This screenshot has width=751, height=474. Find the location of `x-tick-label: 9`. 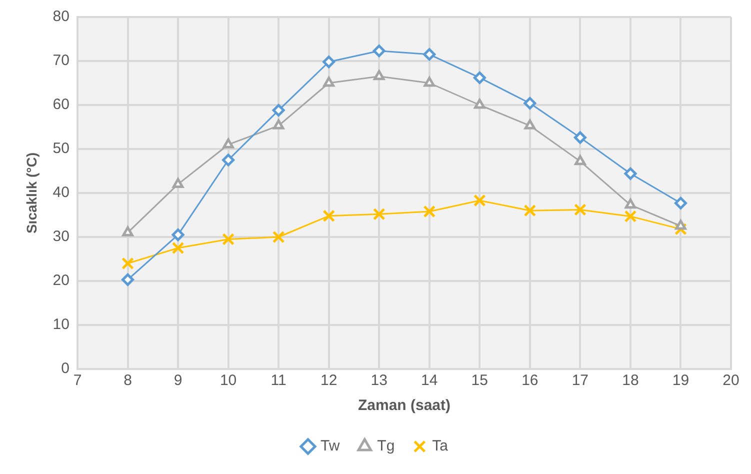

x-tick-label: 9 is located at coordinates (178, 381).